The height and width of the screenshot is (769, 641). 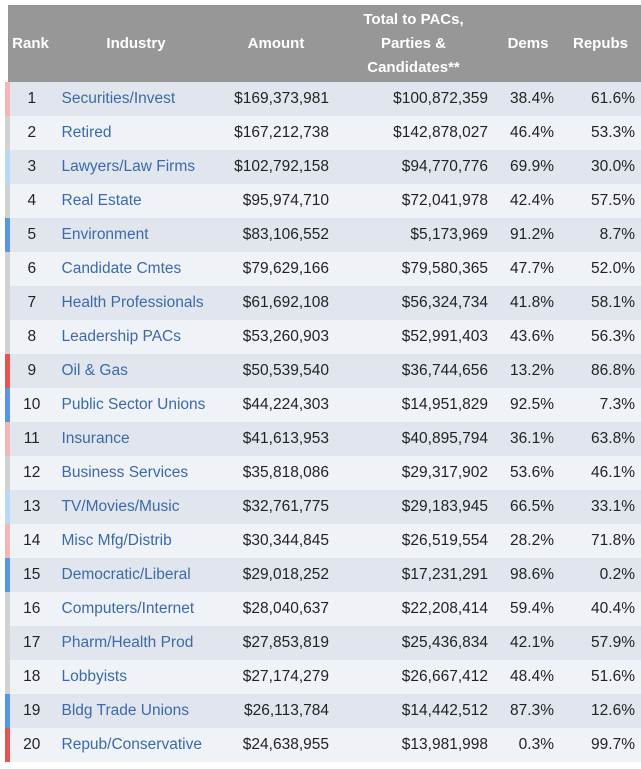 I want to click on industry-link: Real Estate, so click(x=101, y=200).